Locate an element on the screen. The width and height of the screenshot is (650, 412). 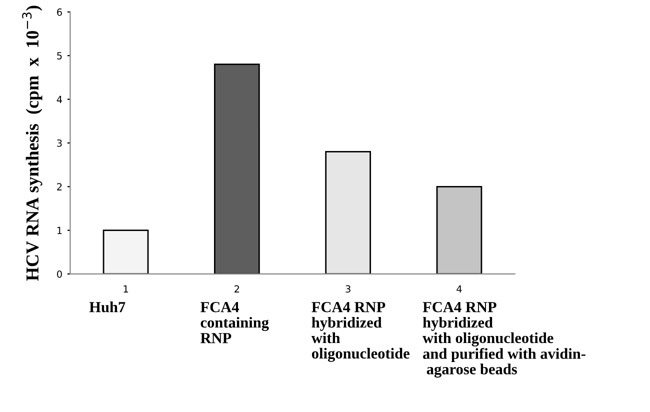
y-axis-title: HCV RNA synthesis (cpm x 10$^{−3}$) is located at coordinates (32, 143).